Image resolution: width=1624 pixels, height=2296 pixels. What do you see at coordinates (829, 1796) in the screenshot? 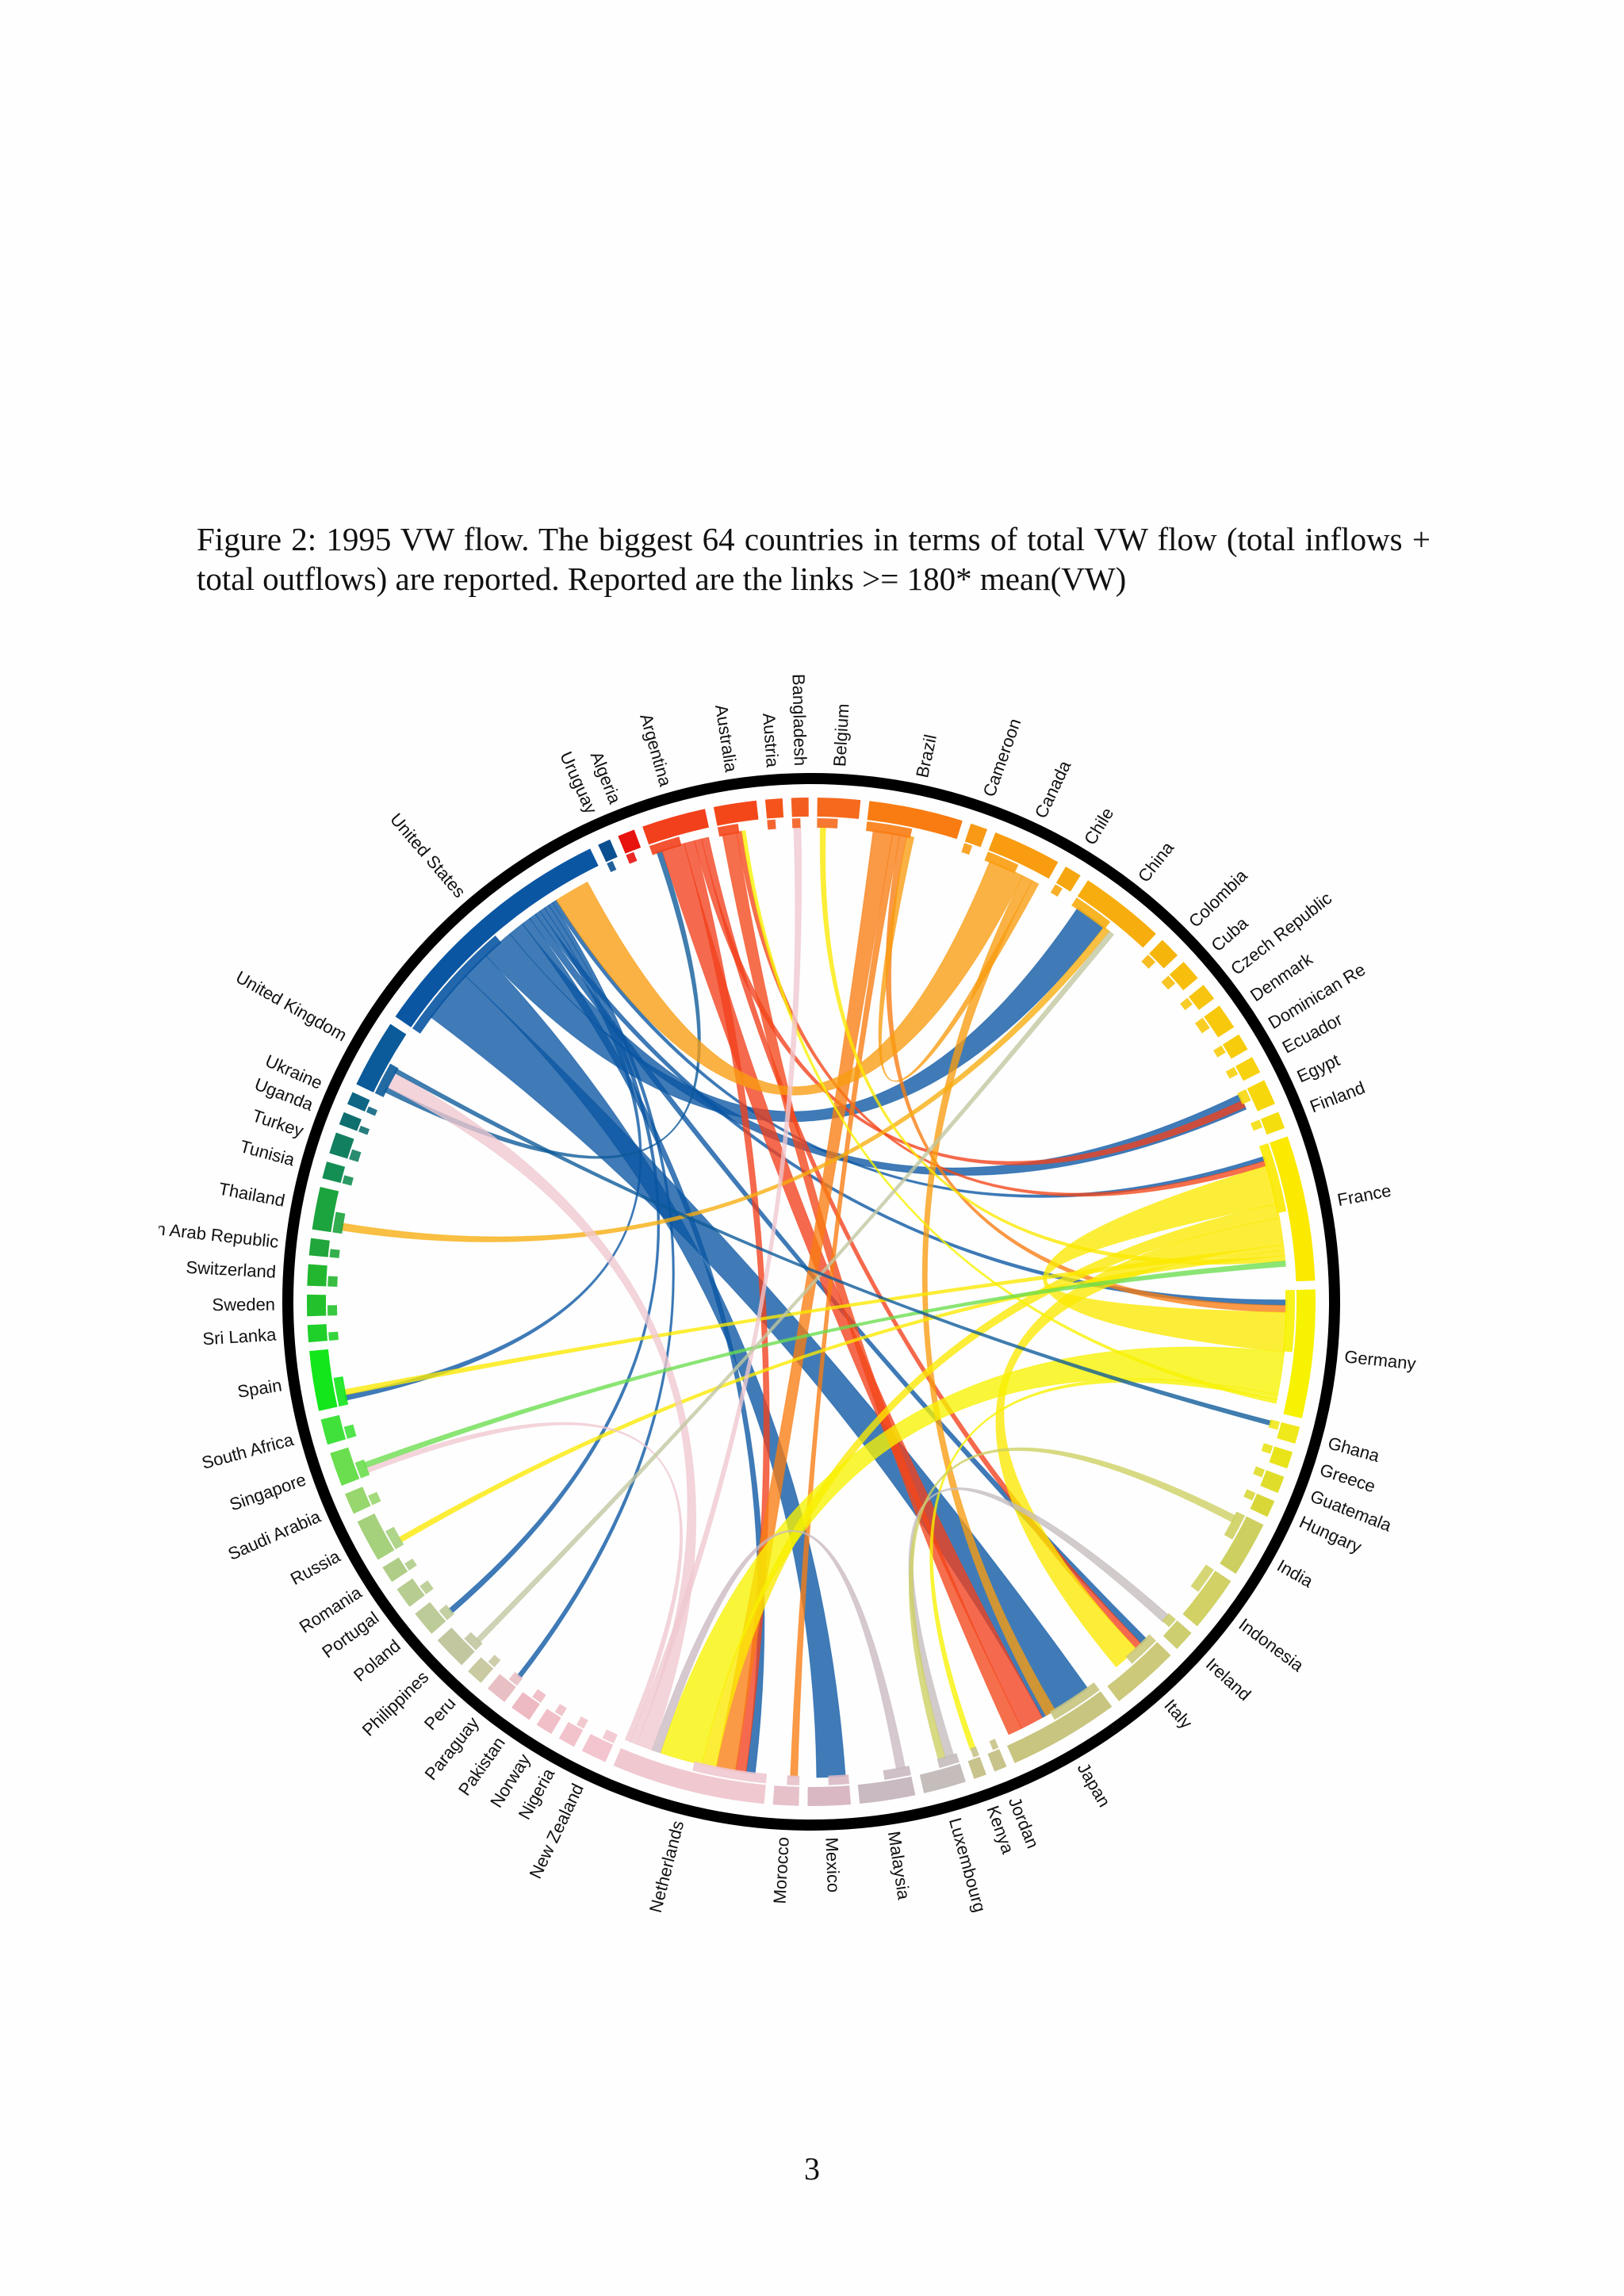
I see `arc-mexico` at bounding box center [829, 1796].